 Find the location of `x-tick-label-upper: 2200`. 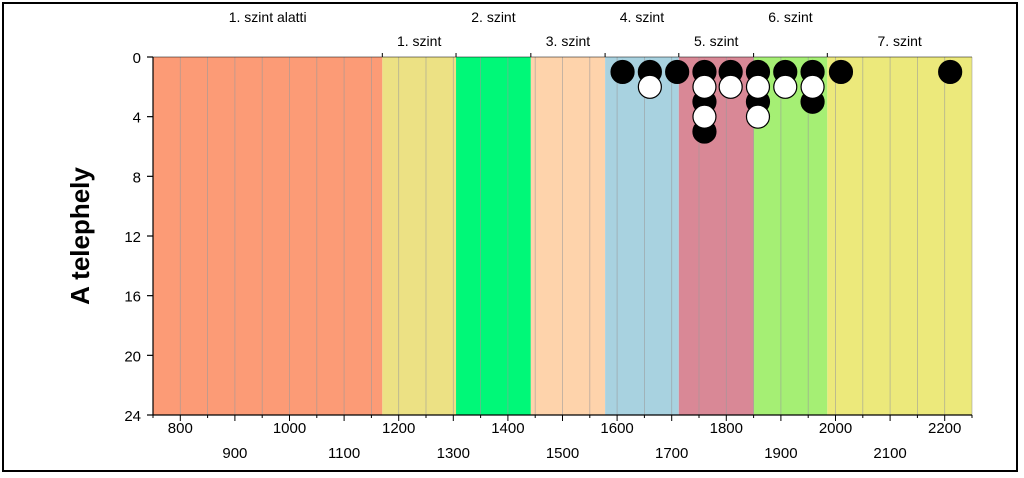

x-tick-label-upper: 2200 is located at coordinates (944, 428).